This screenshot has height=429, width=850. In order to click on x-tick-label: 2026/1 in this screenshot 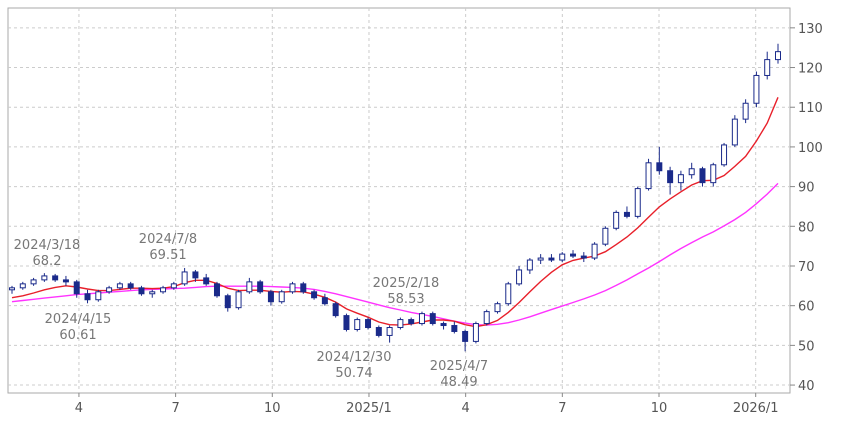, I will do `click(756, 408)`.